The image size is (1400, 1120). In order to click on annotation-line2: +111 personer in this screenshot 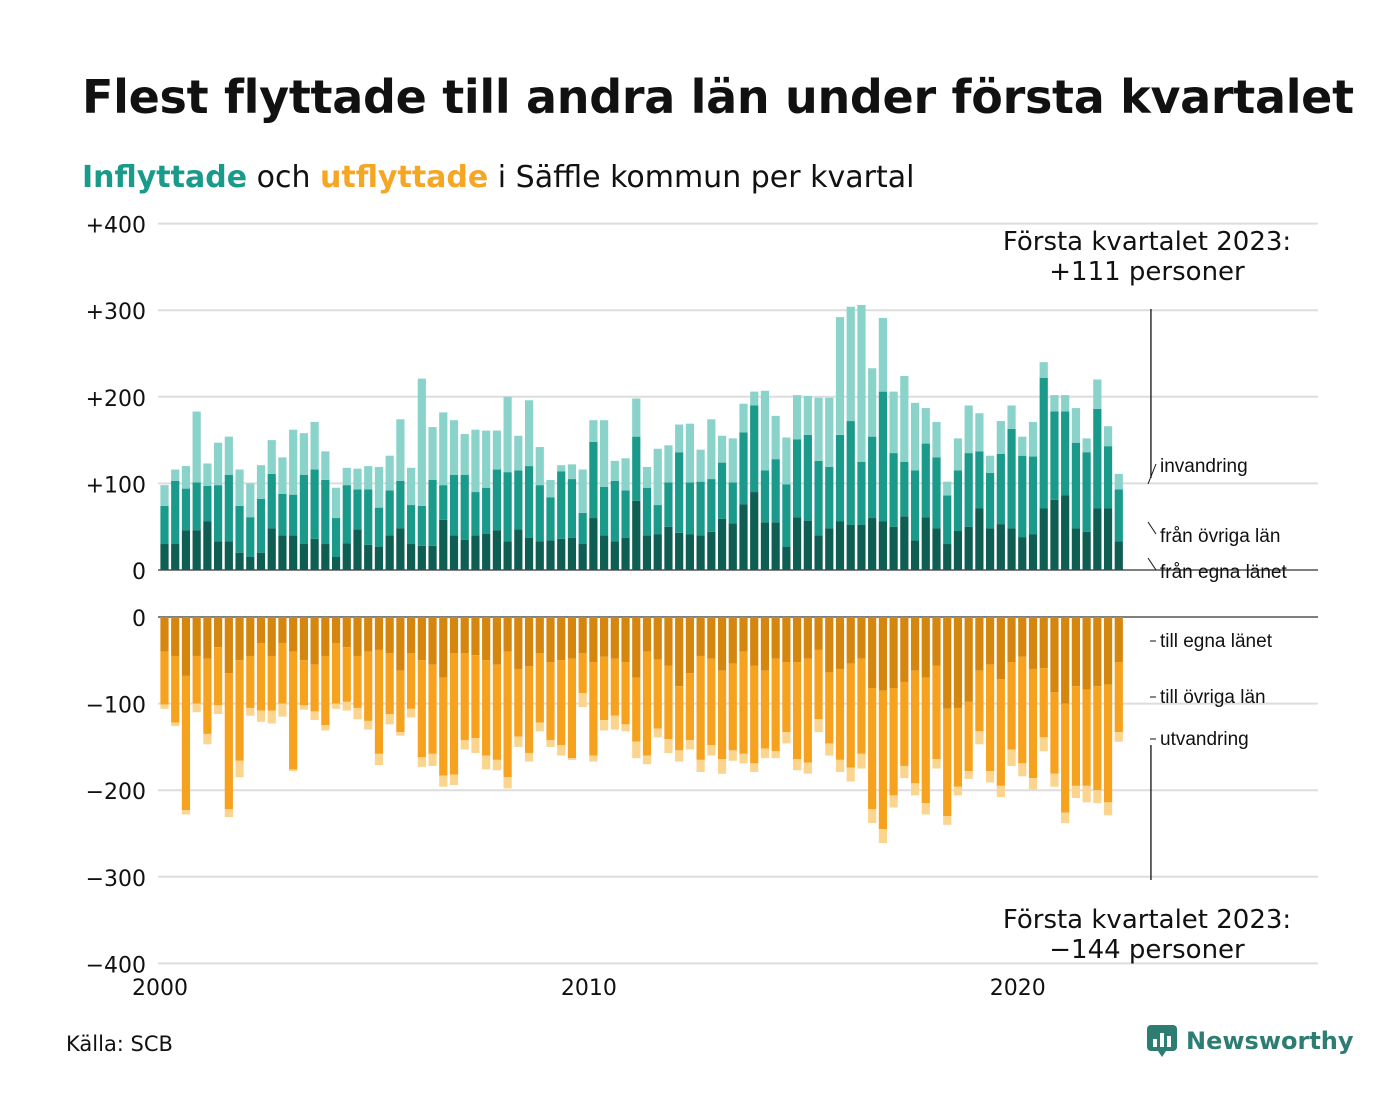, I will do `click(1147, 272)`.